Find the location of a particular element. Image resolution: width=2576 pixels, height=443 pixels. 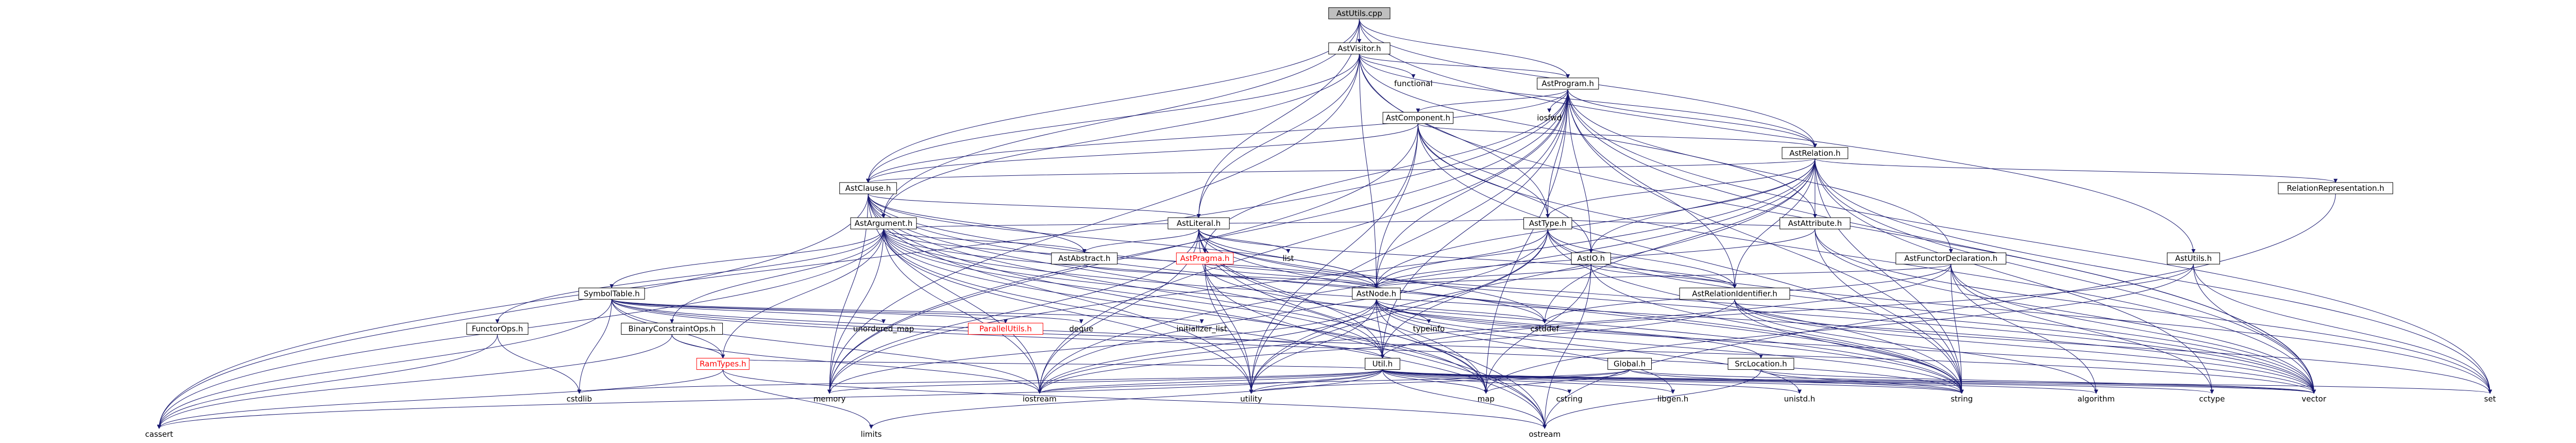

node-ast-attribute-h: AstAttribute.h is located at coordinates (1815, 223).